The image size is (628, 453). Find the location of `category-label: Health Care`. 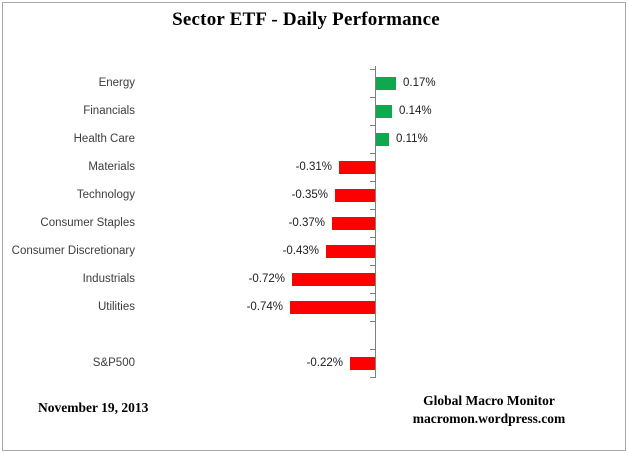

category-label: Health Care is located at coordinates (104, 139).